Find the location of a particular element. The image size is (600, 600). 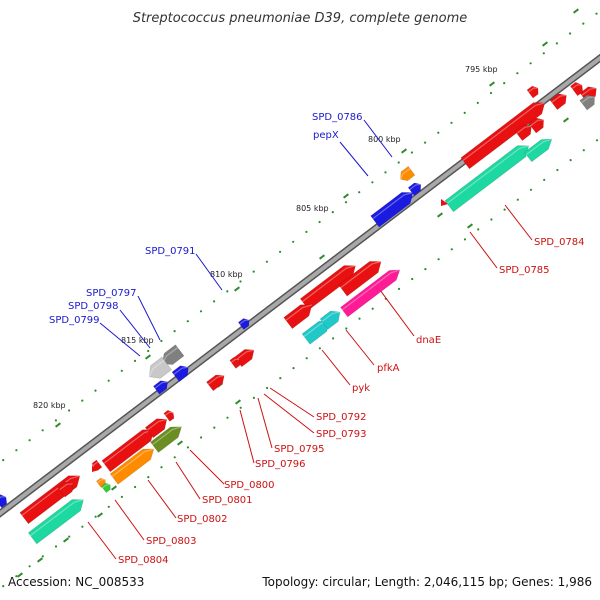

gene-label-spd-0796: SPD_0796 is located at coordinates (280, 464).